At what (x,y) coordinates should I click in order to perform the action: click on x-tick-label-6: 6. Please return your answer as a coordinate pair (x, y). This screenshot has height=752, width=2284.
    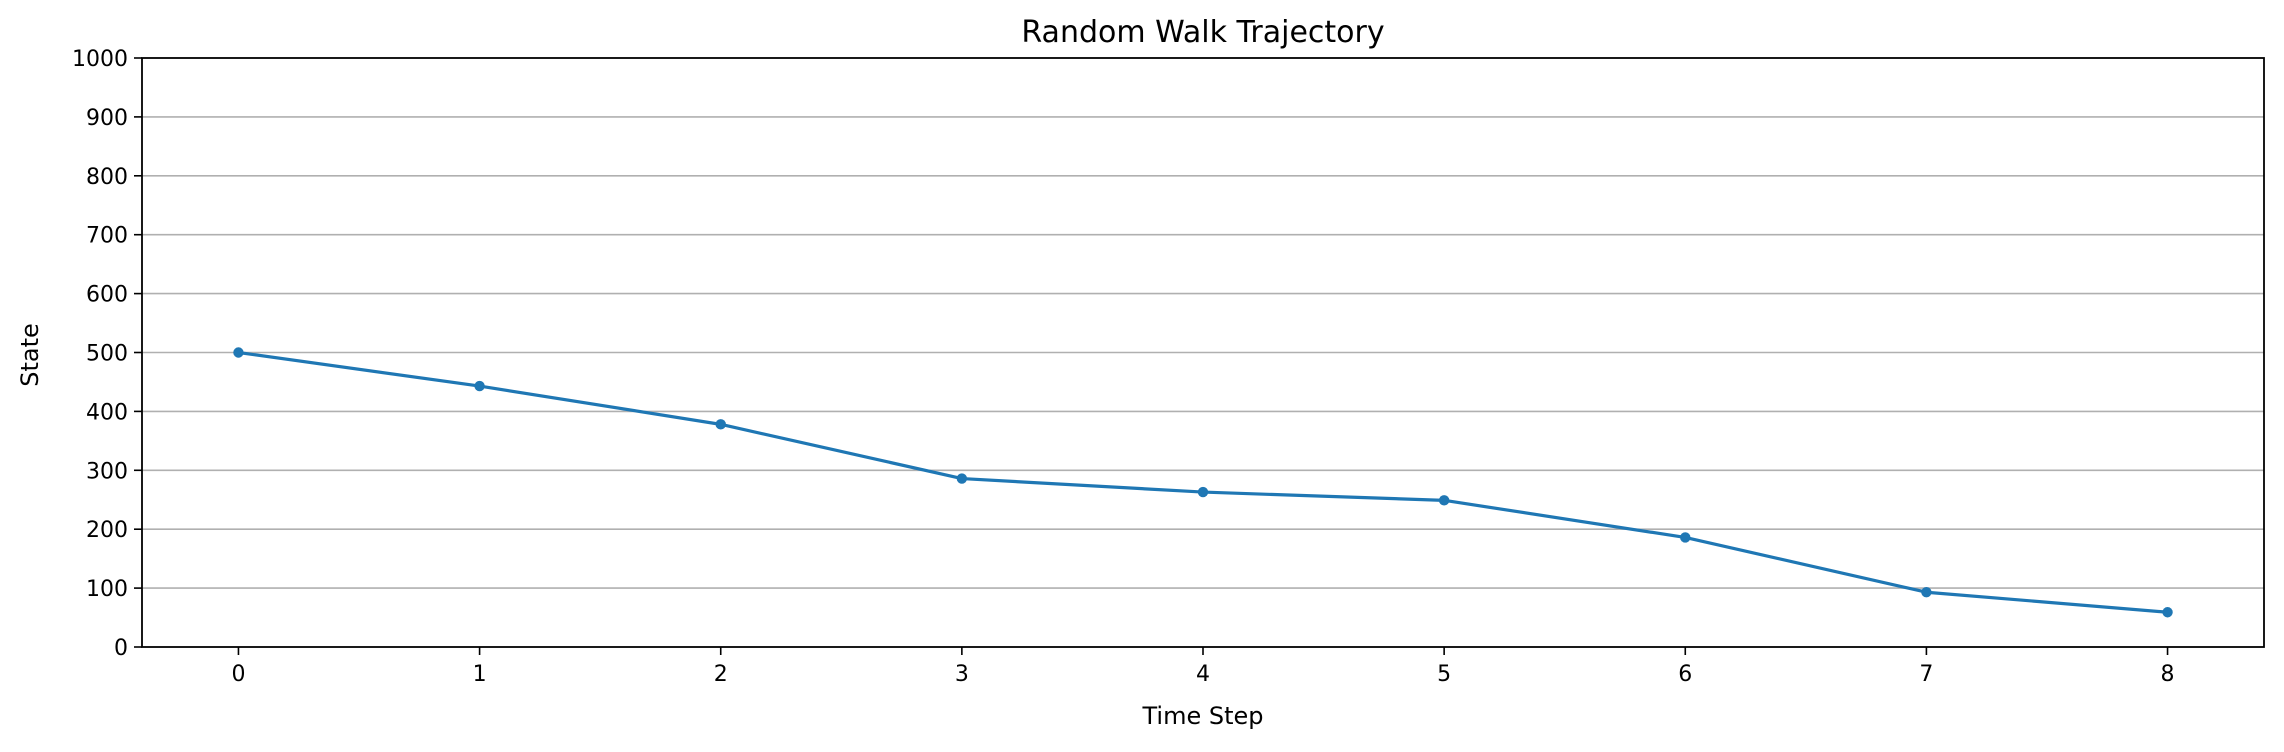
    Looking at the image, I should click on (1685, 674).